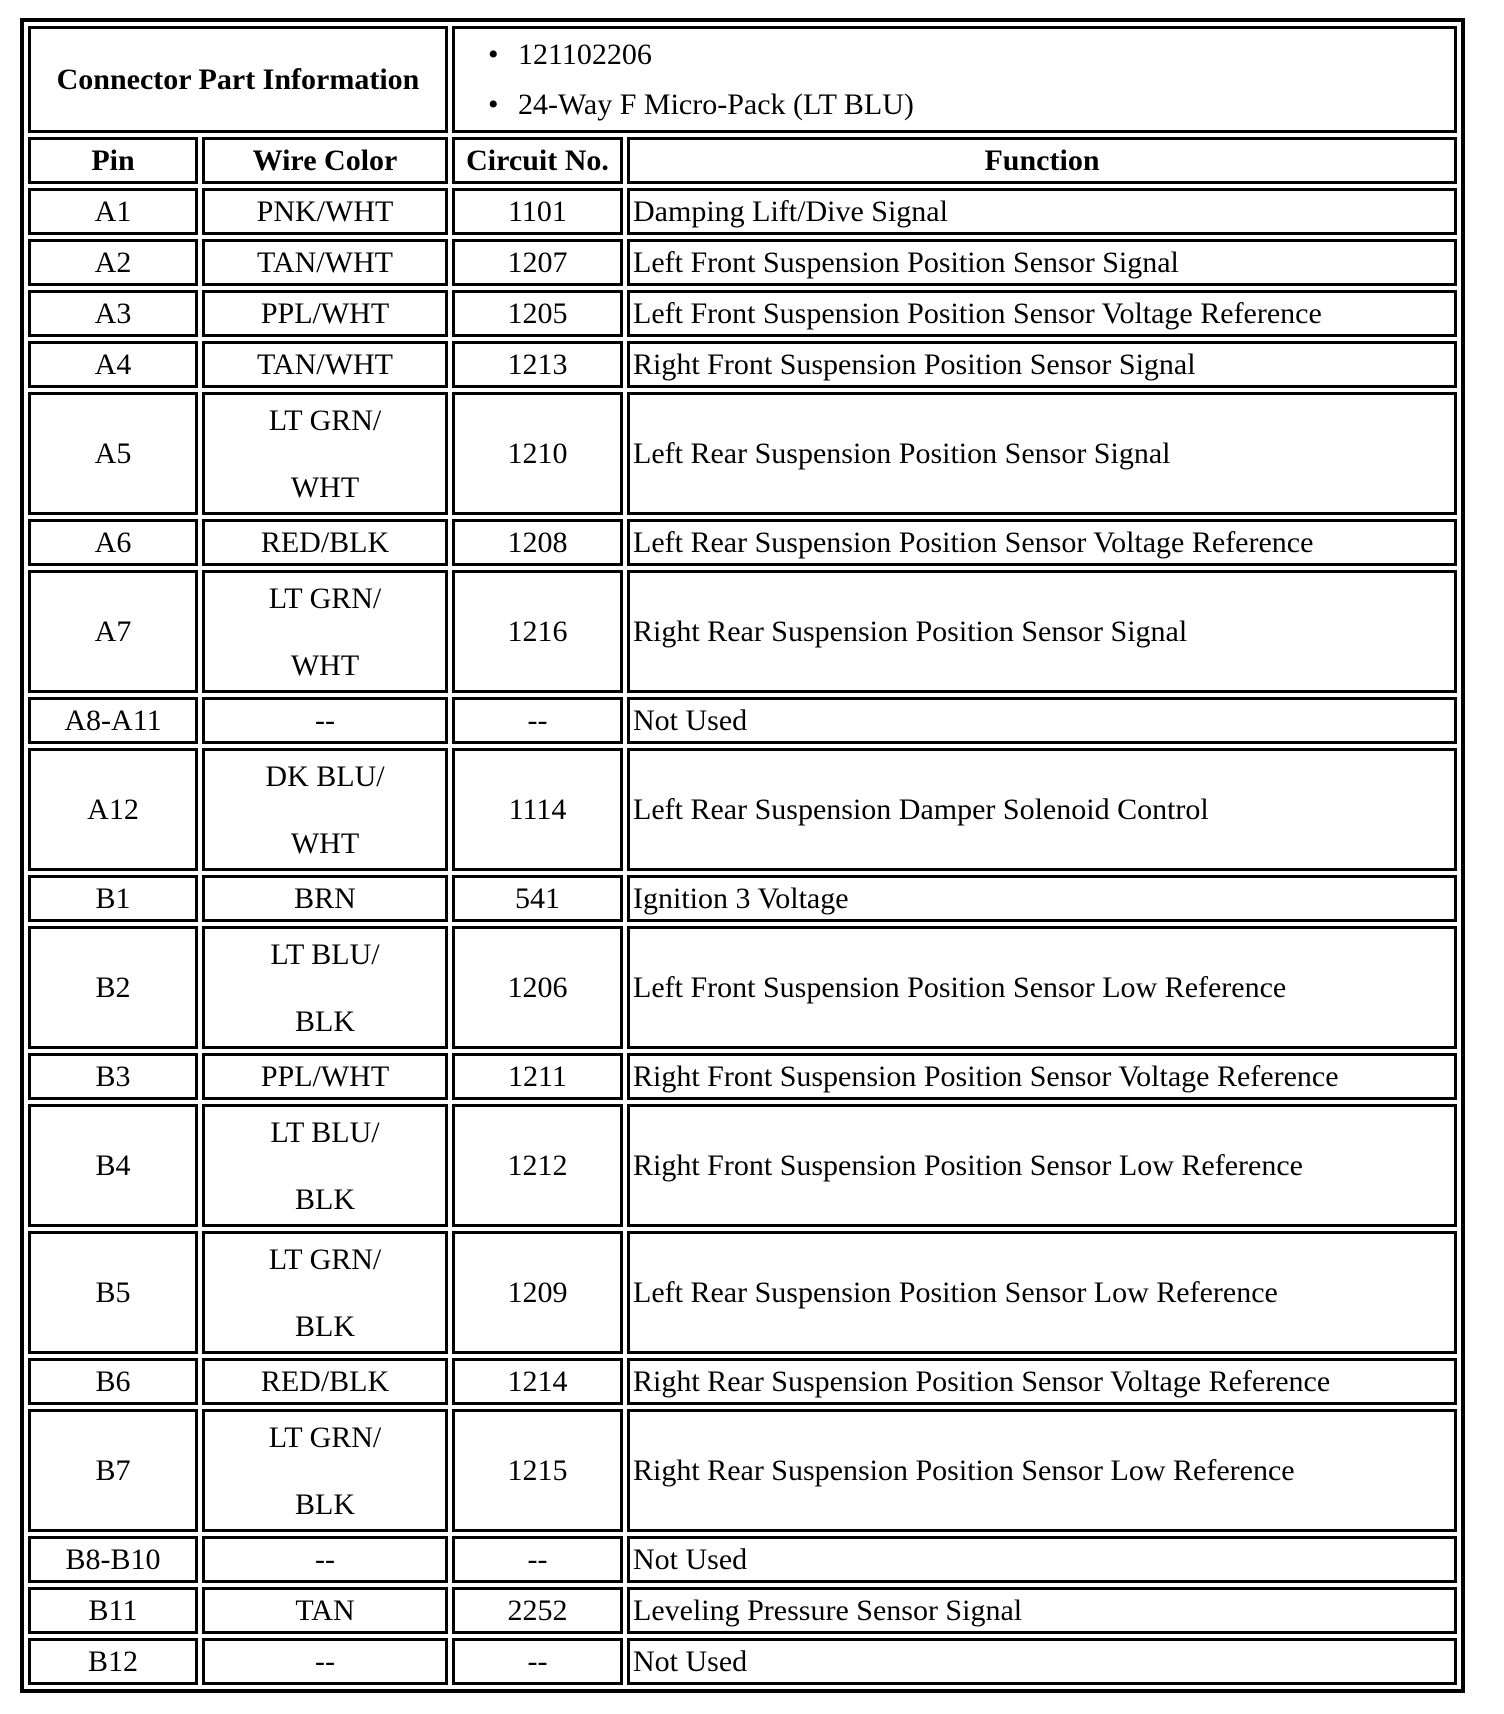  Describe the element at coordinates (325, 987) in the screenshot. I see `wire-color-cell: LT BLU/BLK` at that location.